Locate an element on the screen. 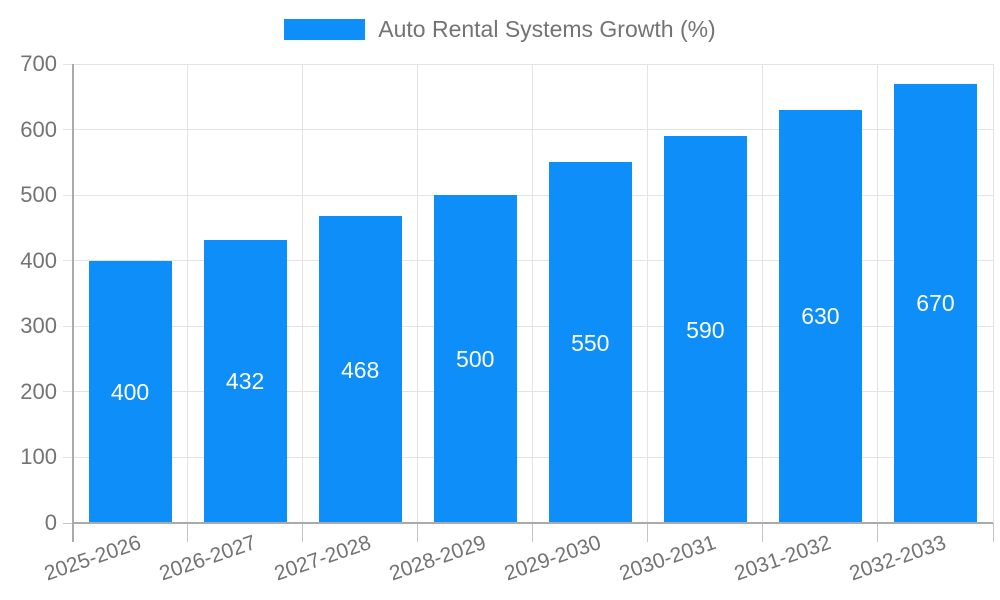 This screenshot has width=1000, height=600. bar-2025-2026 is located at coordinates (130, 391).